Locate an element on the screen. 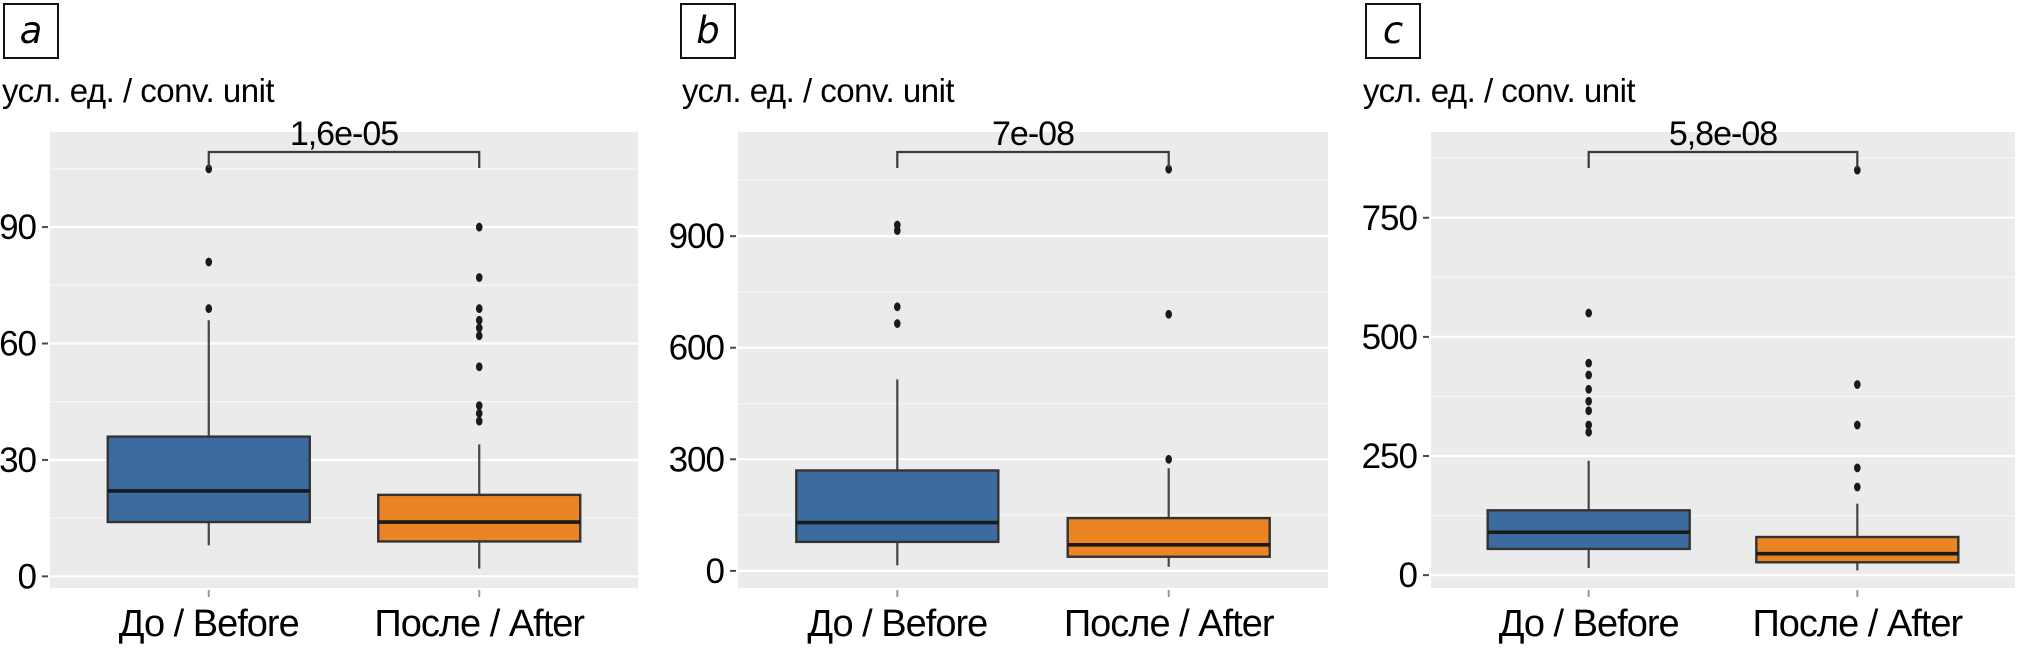 The width and height of the screenshot is (2021, 650). panel-letter: a is located at coordinates (31, 30).